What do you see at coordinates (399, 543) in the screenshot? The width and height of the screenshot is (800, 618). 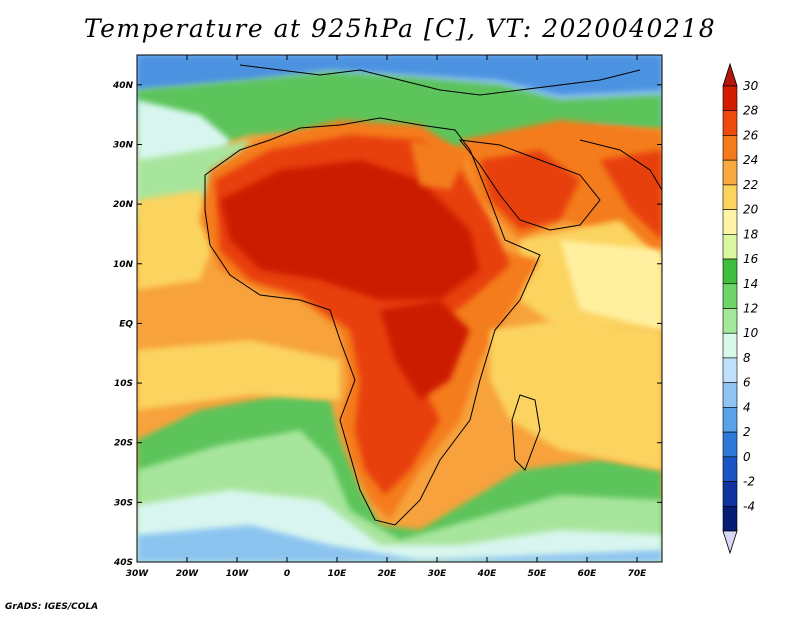 I see `field-south-blue` at bounding box center [399, 543].